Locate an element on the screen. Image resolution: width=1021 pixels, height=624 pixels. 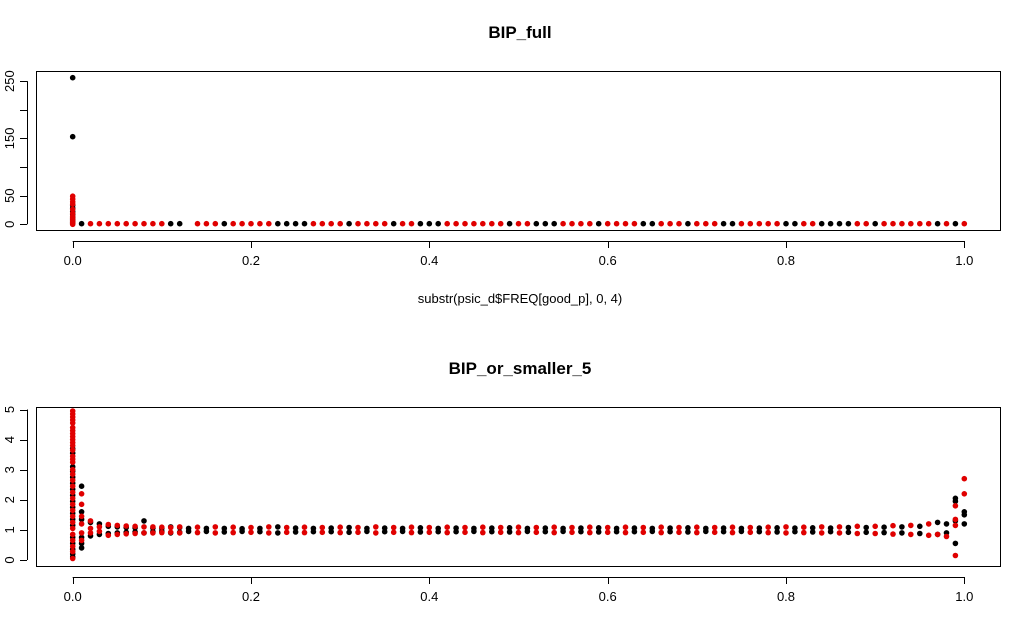
y-tick-label: 5 is located at coordinates (9, 409).